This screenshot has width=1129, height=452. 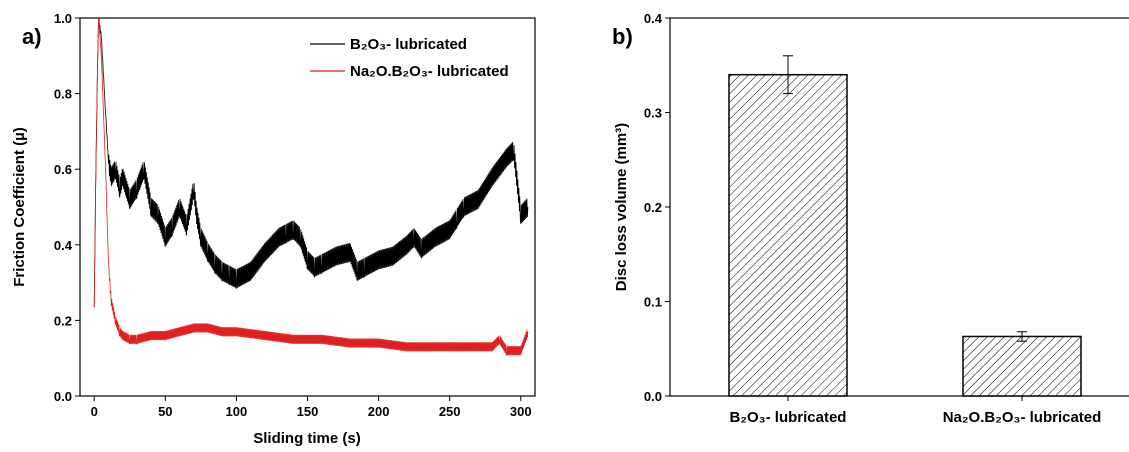 What do you see at coordinates (653, 207) in the screenshot?
I see `b-y-tick-label: 0.2` at bounding box center [653, 207].